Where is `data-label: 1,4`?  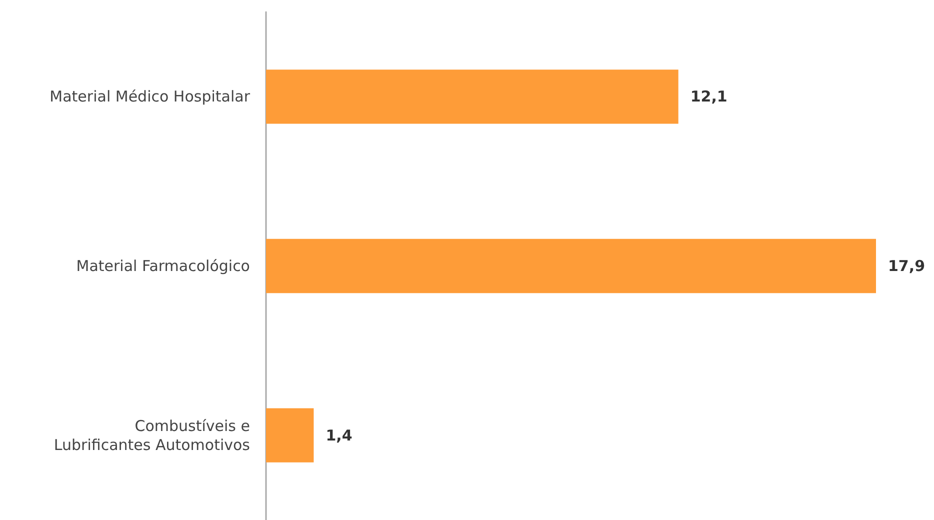 data-label: 1,4 is located at coordinates (339, 435).